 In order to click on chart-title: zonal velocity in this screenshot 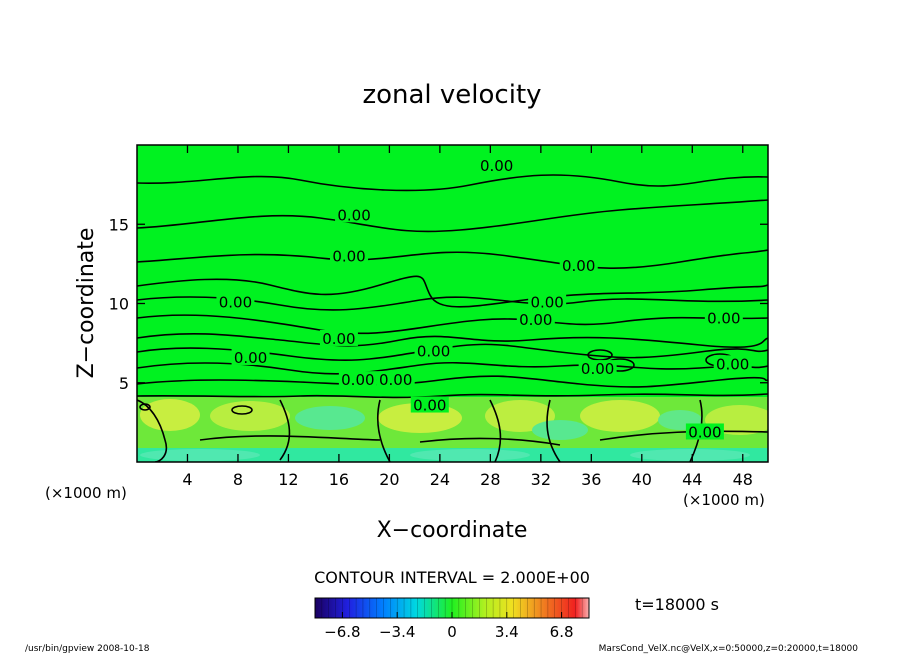, I will do `click(451, 95)`.